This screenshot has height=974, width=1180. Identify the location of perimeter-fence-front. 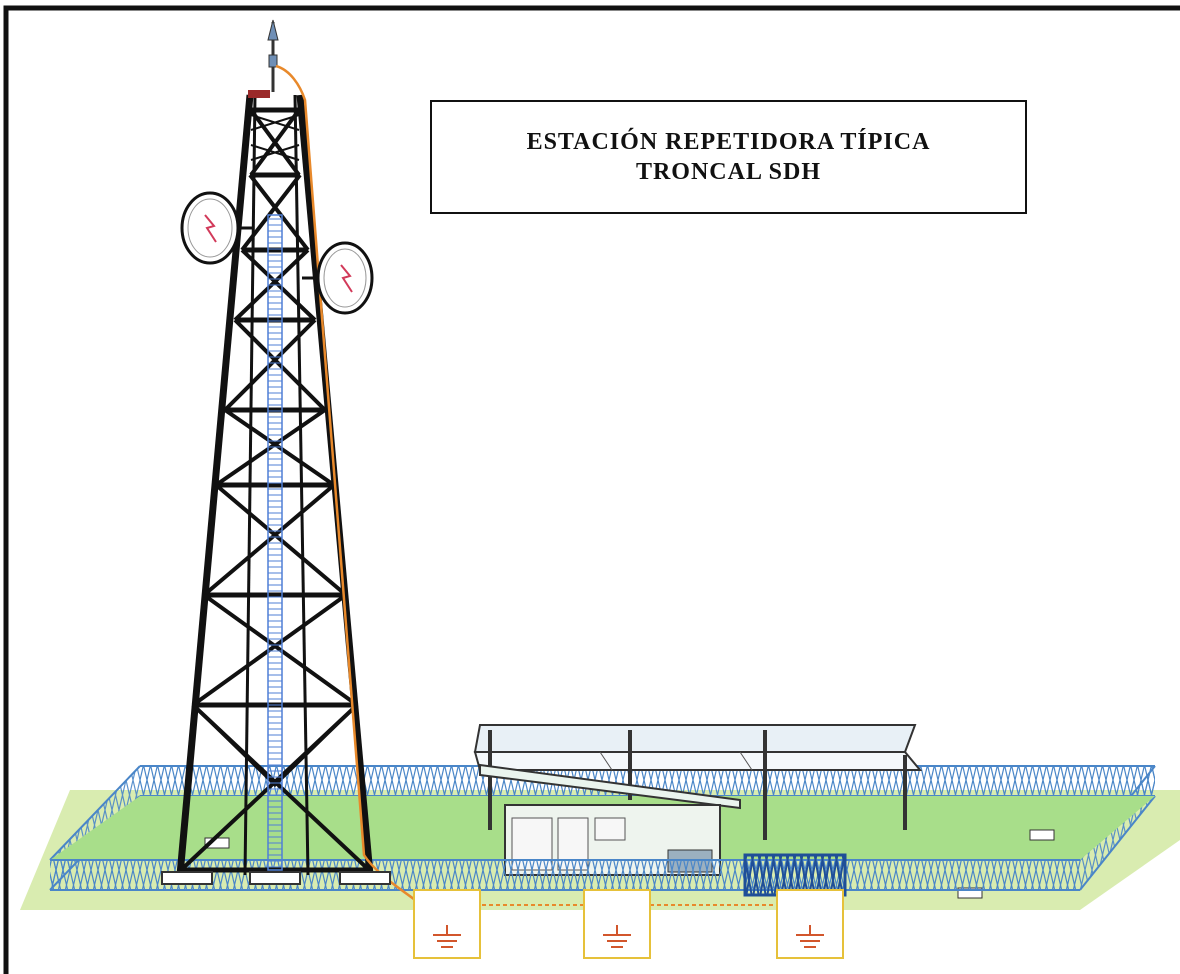
(565, 875).